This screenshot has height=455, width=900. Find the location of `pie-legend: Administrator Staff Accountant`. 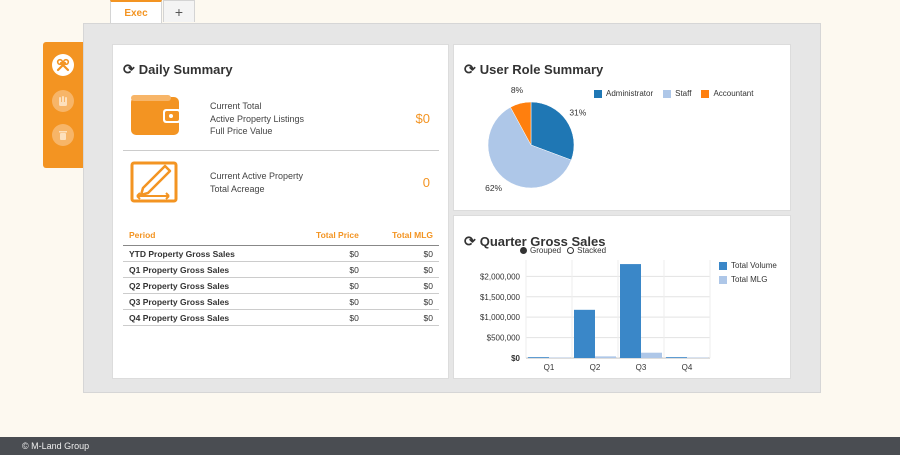

pie-legend: Administrator Staff Accountant is located at coordinates (673, 93).